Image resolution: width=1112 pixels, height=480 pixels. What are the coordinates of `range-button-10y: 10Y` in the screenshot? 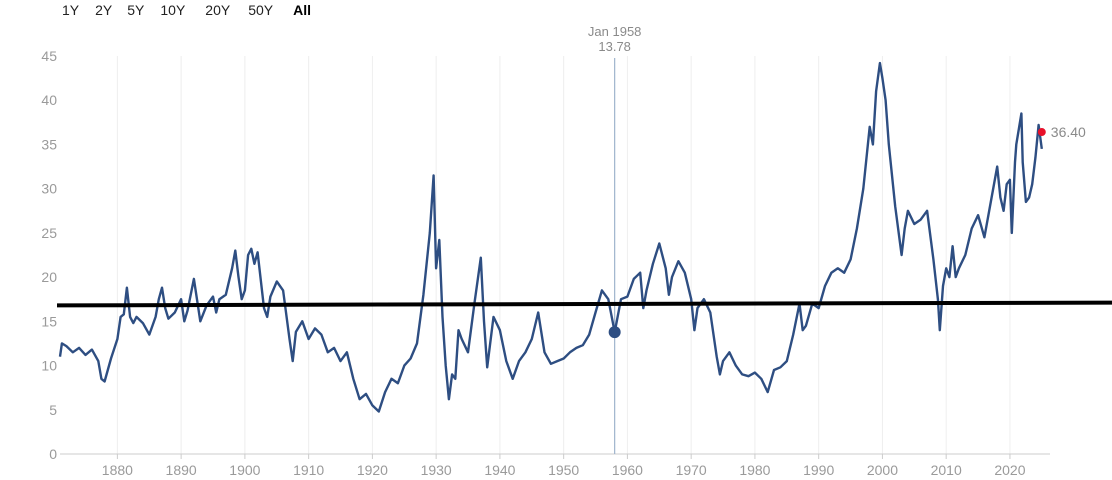 It's located at (173, 10).